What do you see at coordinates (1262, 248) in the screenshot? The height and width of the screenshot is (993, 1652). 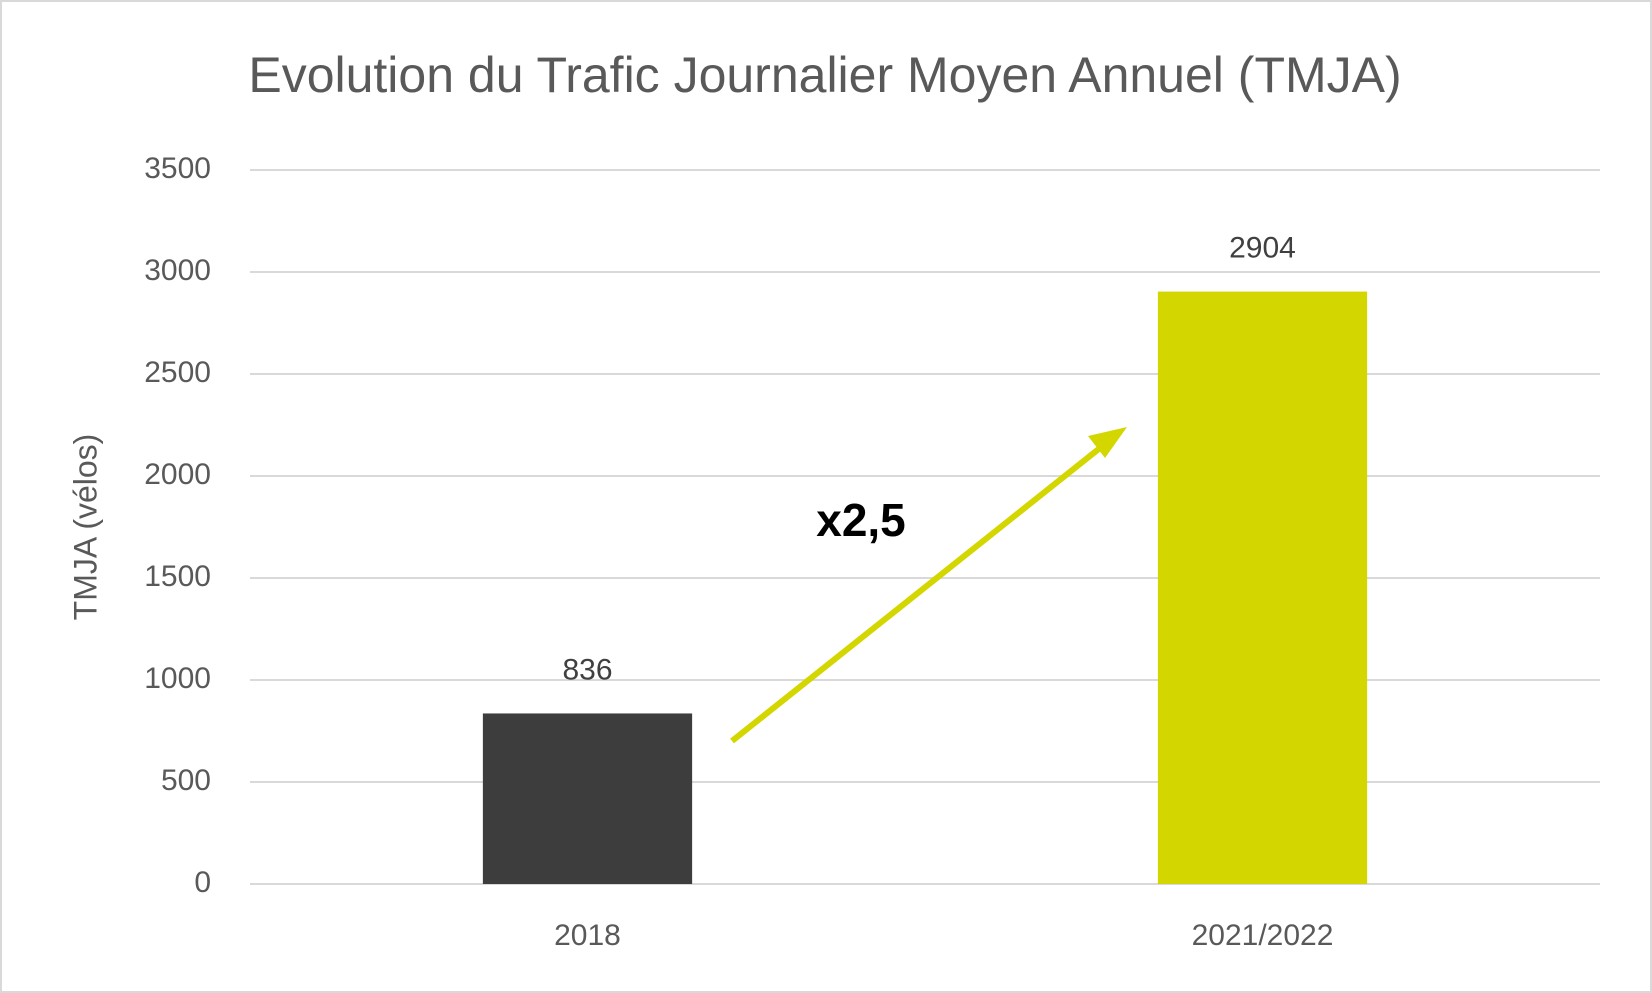 I see `data-label: 2904` at bounding box center [1262, 248].